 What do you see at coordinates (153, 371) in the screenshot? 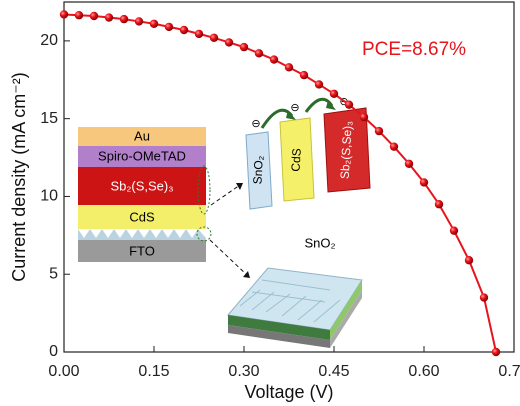
I see `x-tick-label: 0.15` at bounding box center [153, 371].